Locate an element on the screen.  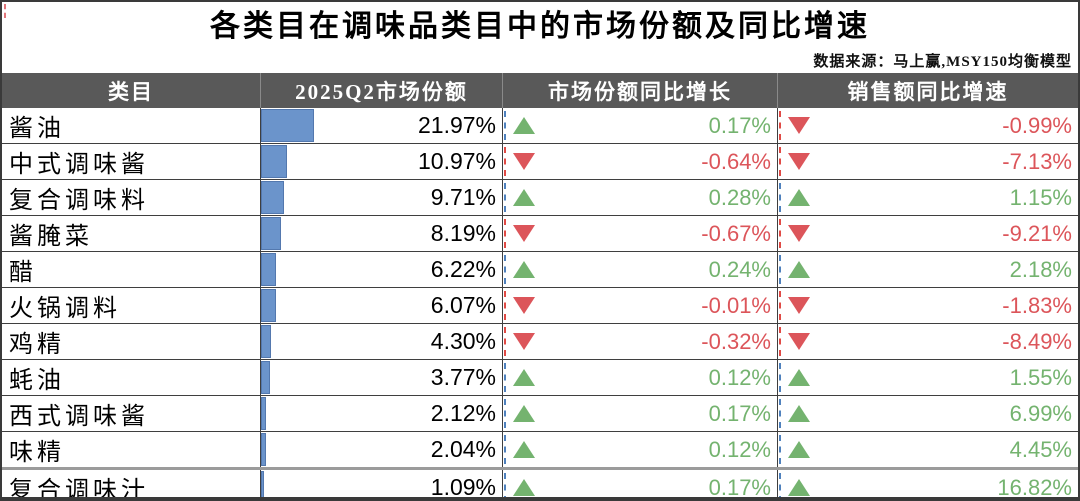
share-cell: 6.07% is located at coordinates (381, 305).